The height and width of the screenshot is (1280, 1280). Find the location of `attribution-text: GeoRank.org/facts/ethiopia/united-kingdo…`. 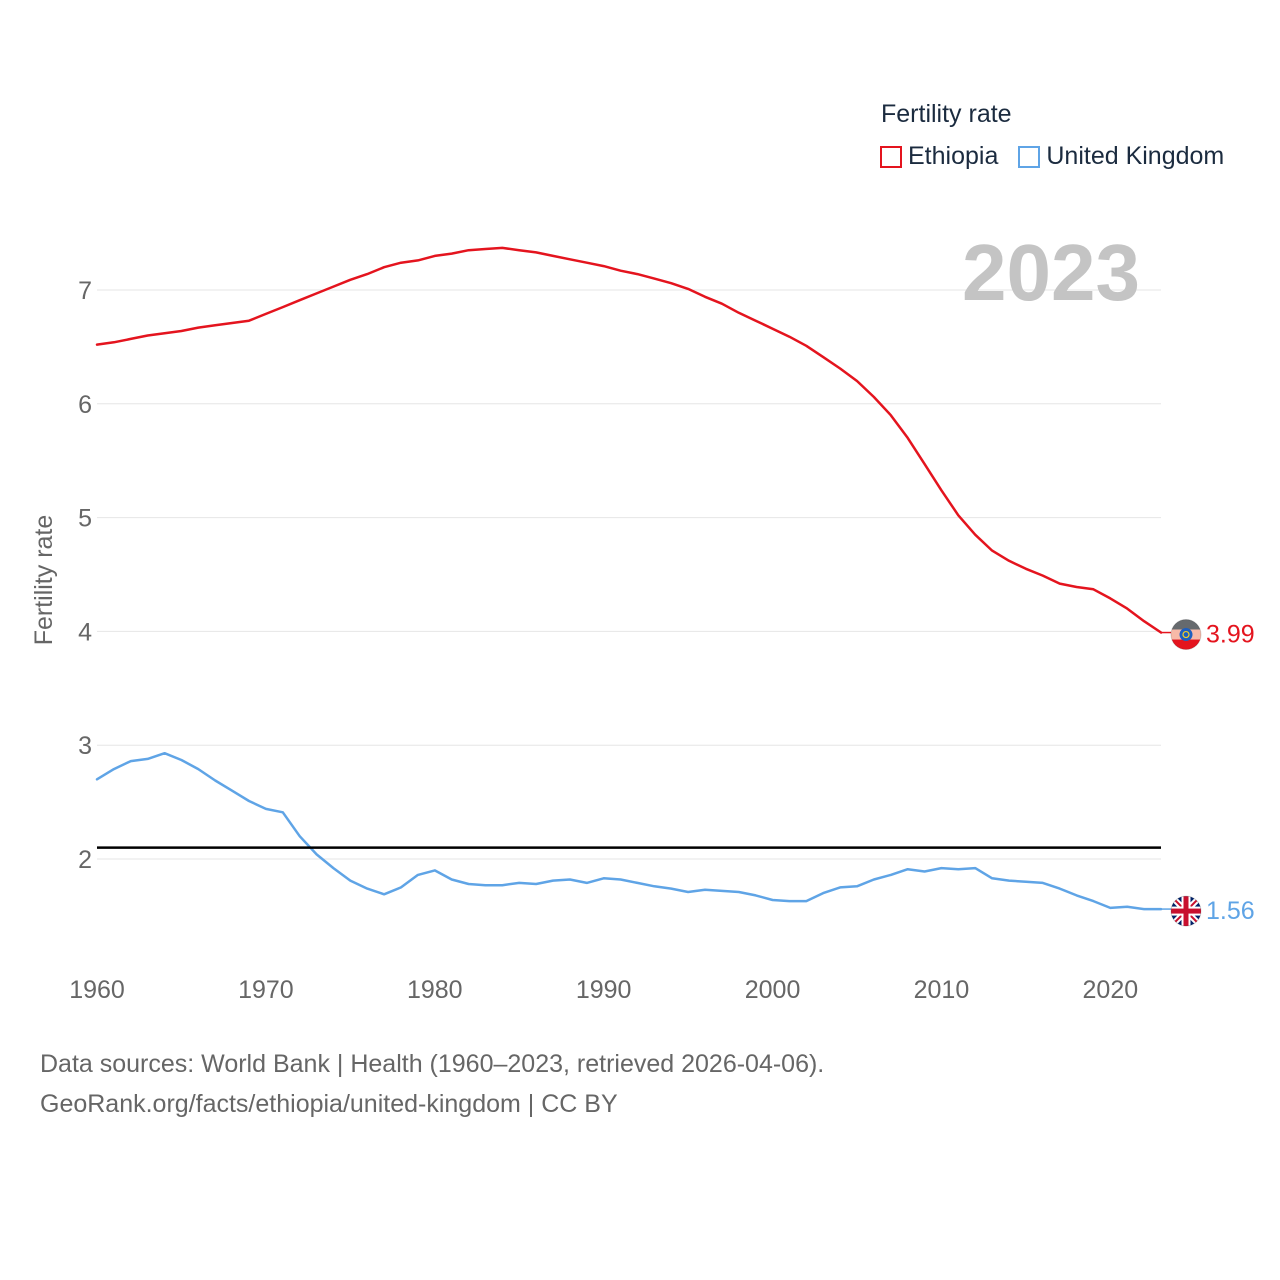

attribution-text: GeoRank.org/facts/ethiopia/united-kingdo… is located at coordinates (329, 1104).